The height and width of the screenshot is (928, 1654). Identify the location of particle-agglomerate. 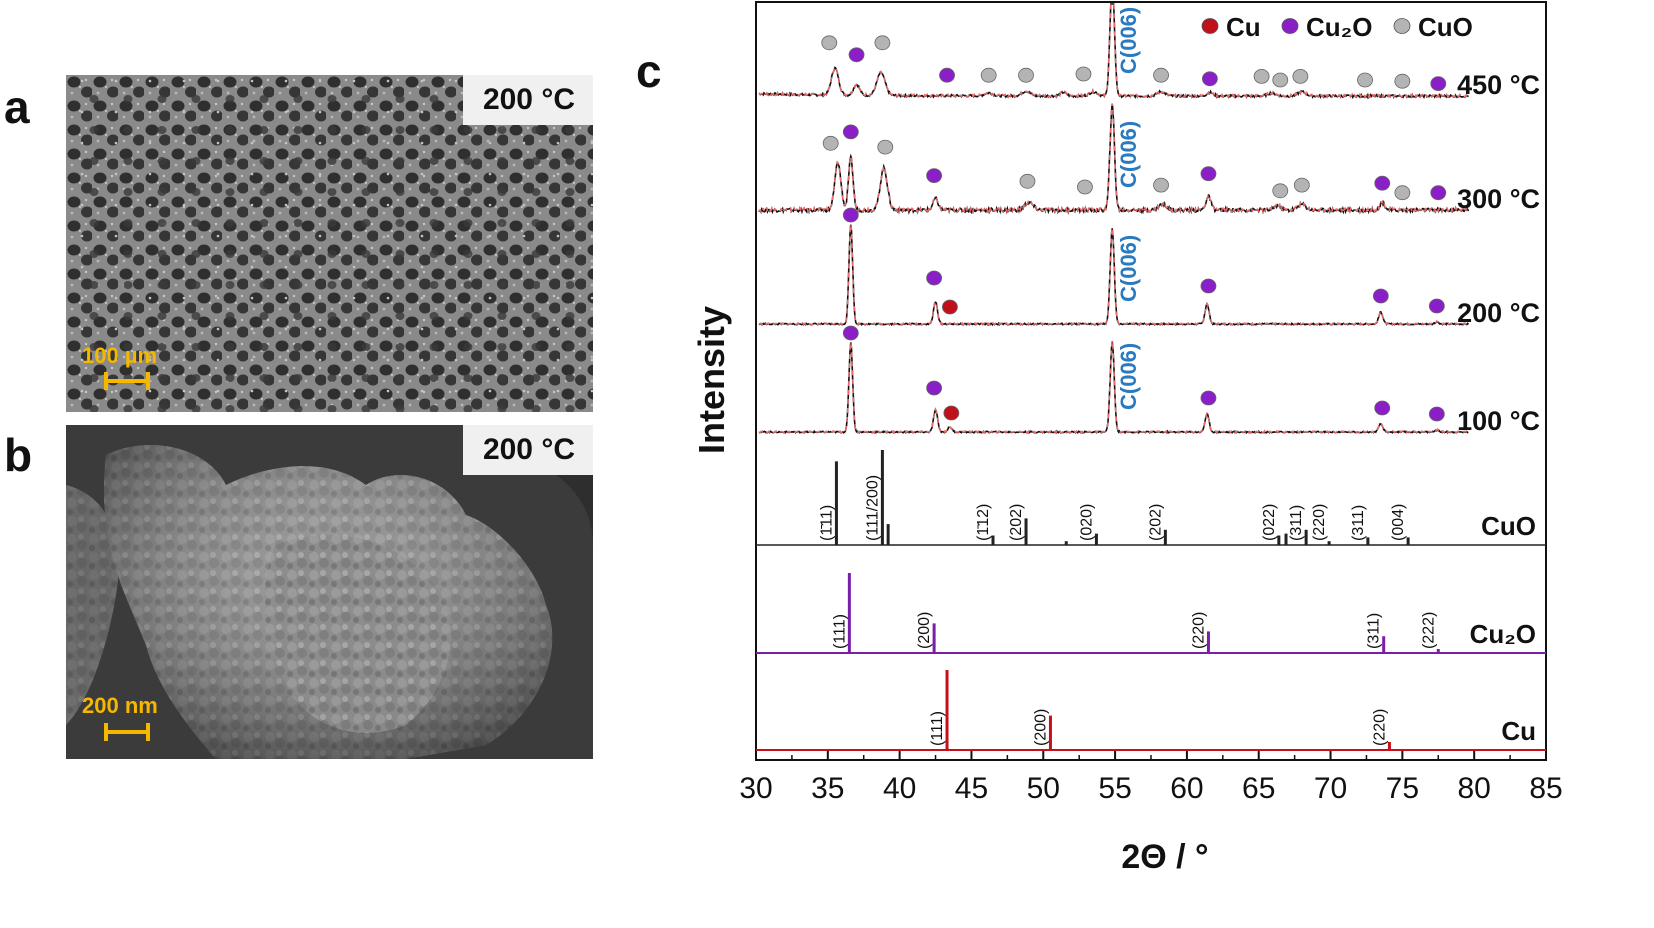
(329, 592).